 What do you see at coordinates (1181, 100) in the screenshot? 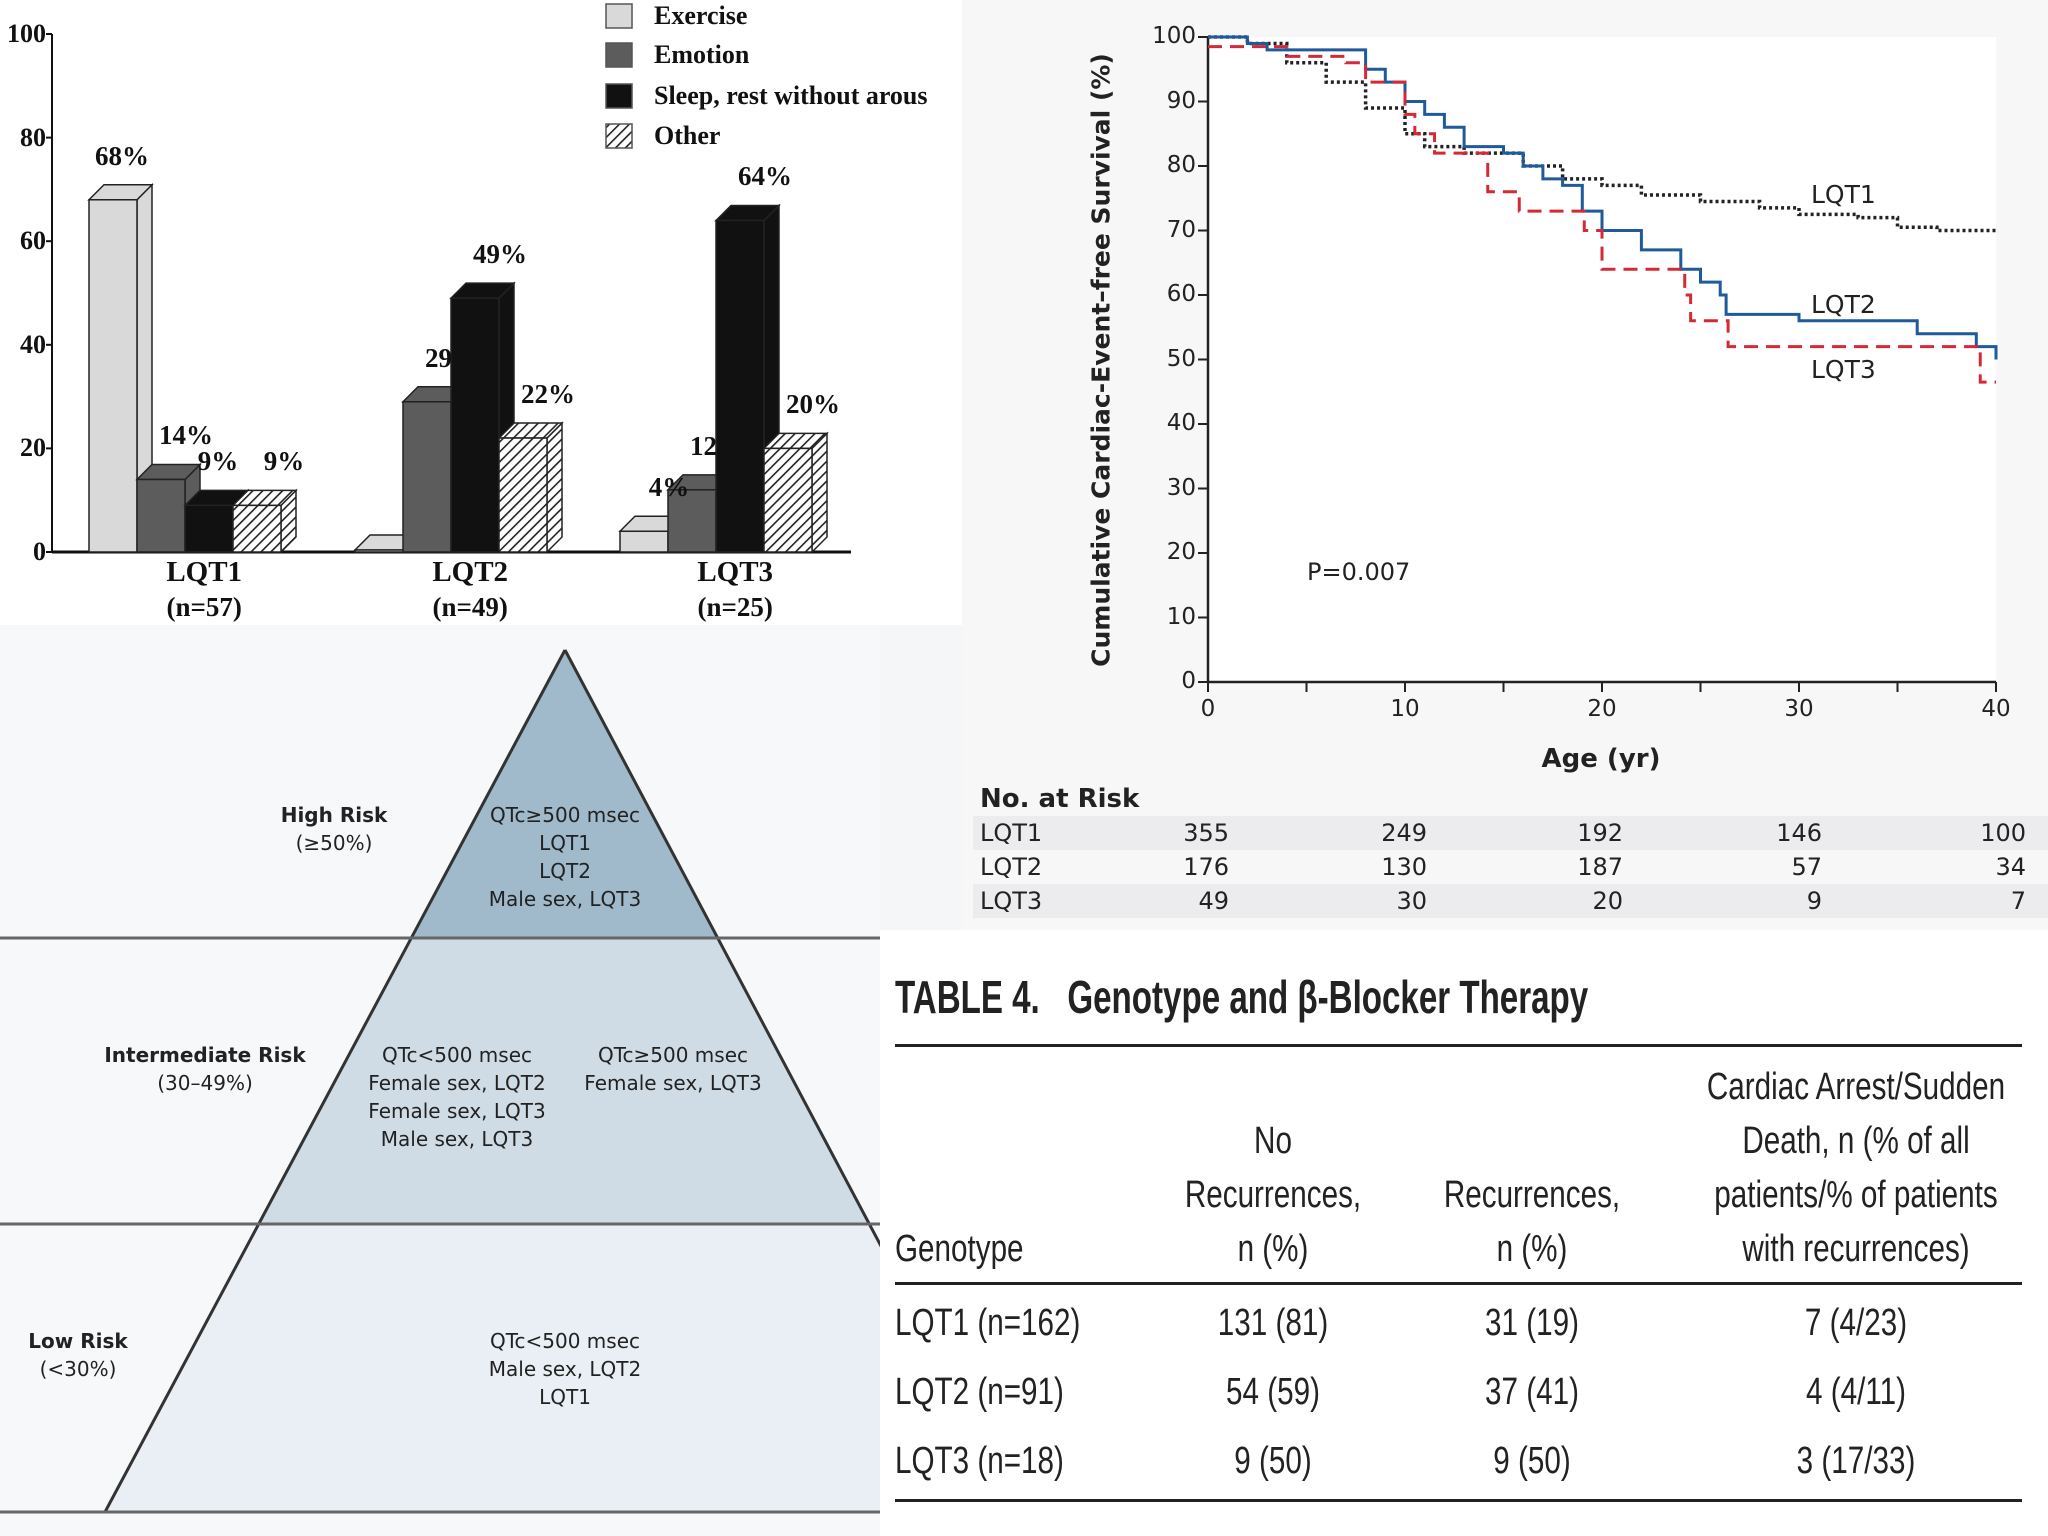
I see `y-tick-label: 90` at bounding box center [1181, 100].